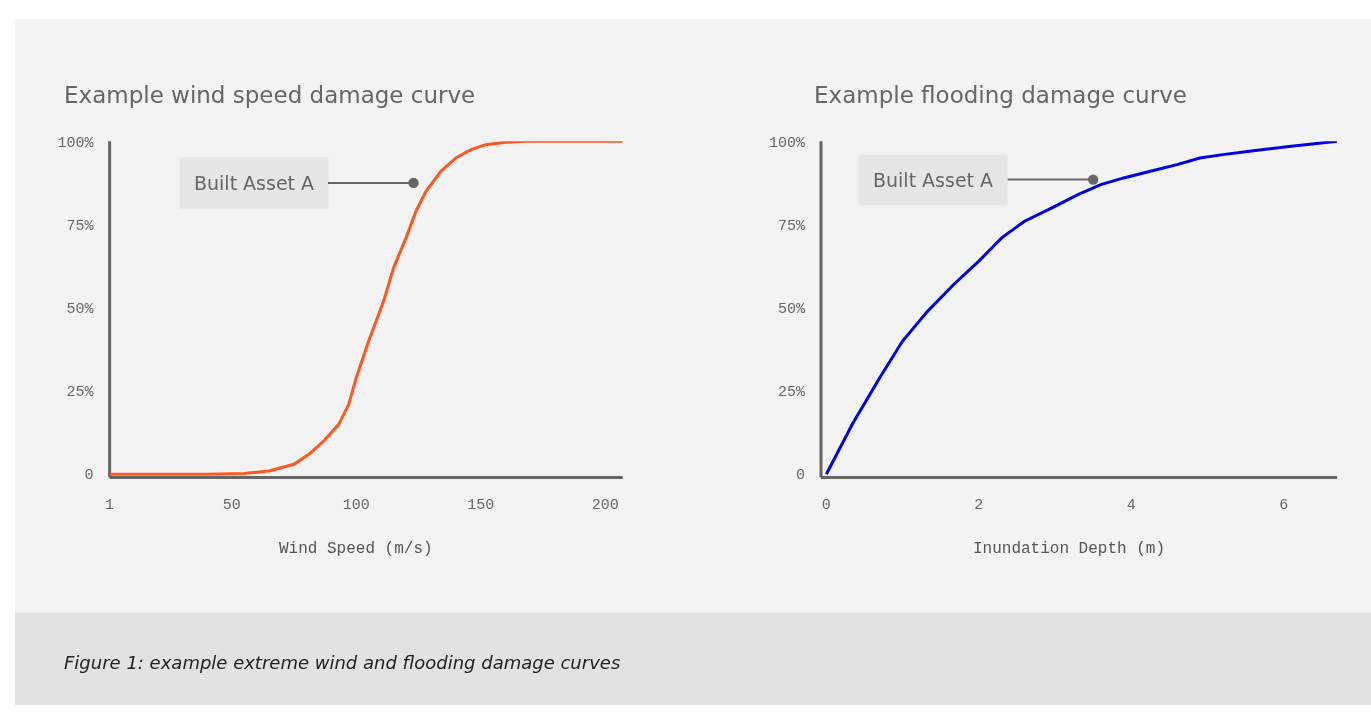  What do you see at coordinates (826, 505) in the screenshot?
I see `x-tick-label: 0` at bounding box center [826, 505].